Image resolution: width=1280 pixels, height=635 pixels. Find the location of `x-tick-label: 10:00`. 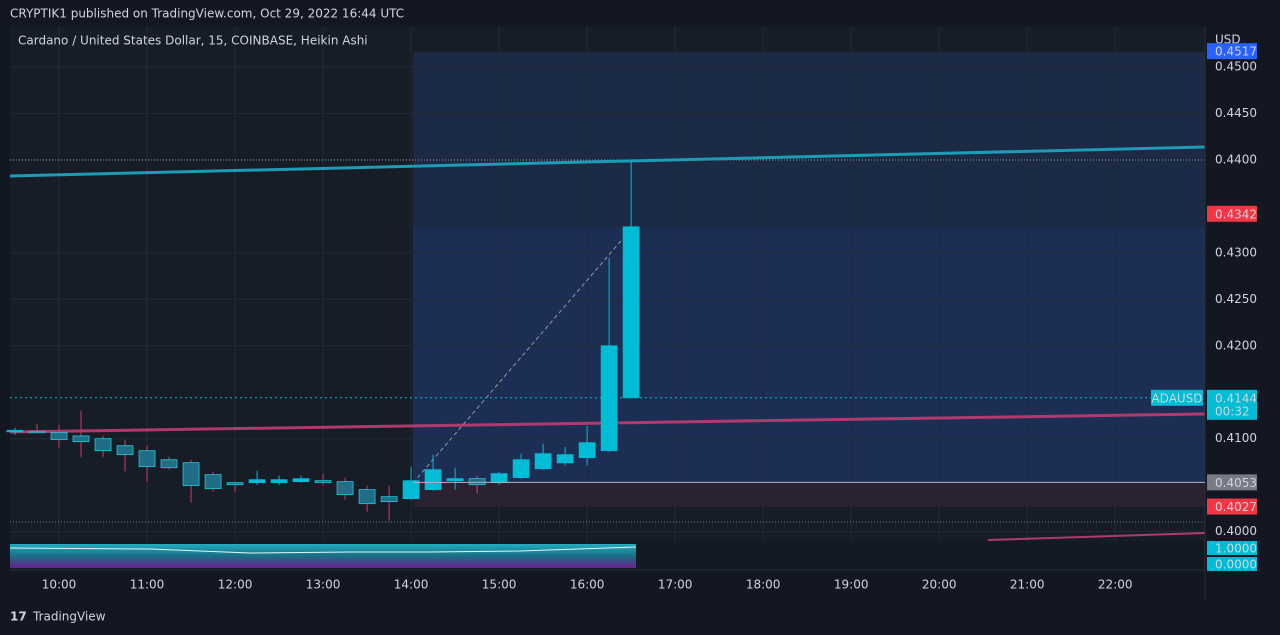

x-tick-label: 10:00 is located at coordinates (59, 585).